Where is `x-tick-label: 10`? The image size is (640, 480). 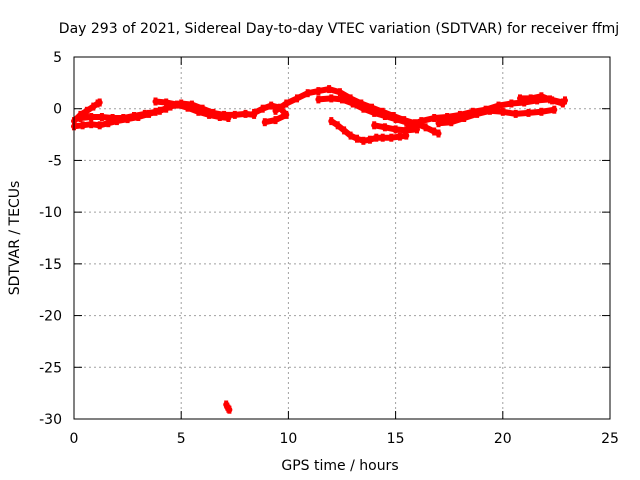 x-tick-label: 10 is located at coordinates (288, 439).